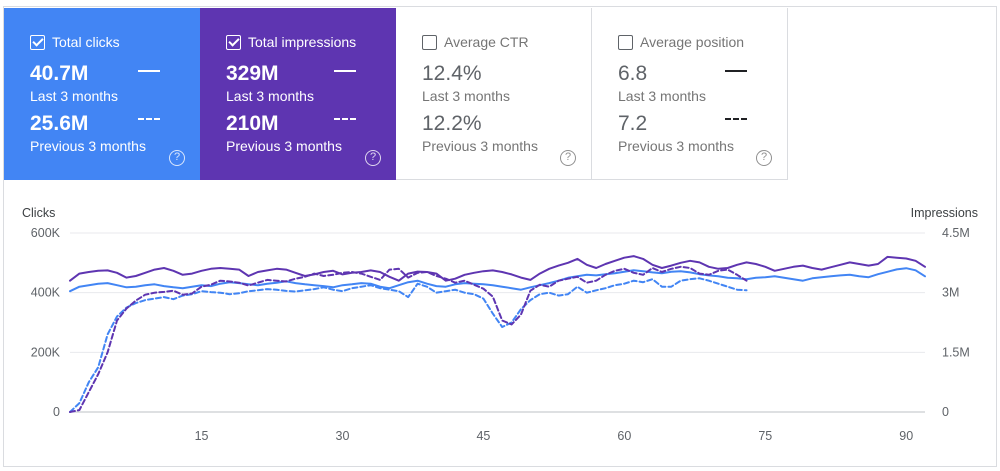 This screenshot has width=1000, height=471. I want to click on card-label: Total clicks, so click(86, 42).